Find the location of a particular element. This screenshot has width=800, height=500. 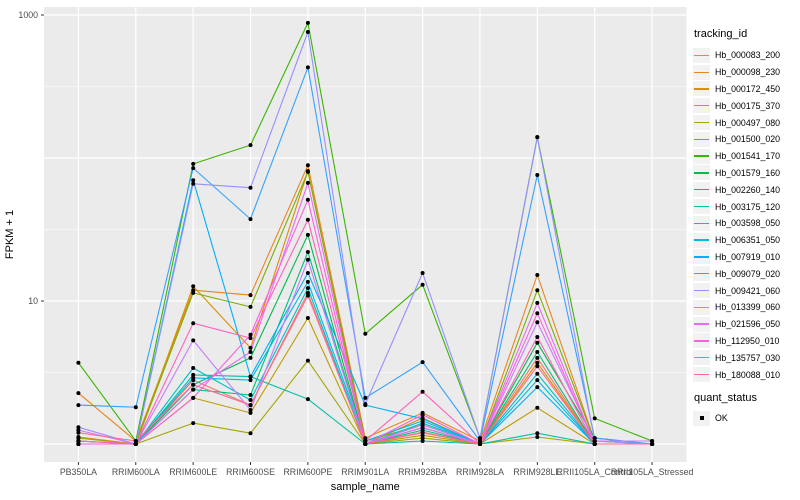

legend-item-label: Hb_000083_200 is located at coordinates (748, 55).